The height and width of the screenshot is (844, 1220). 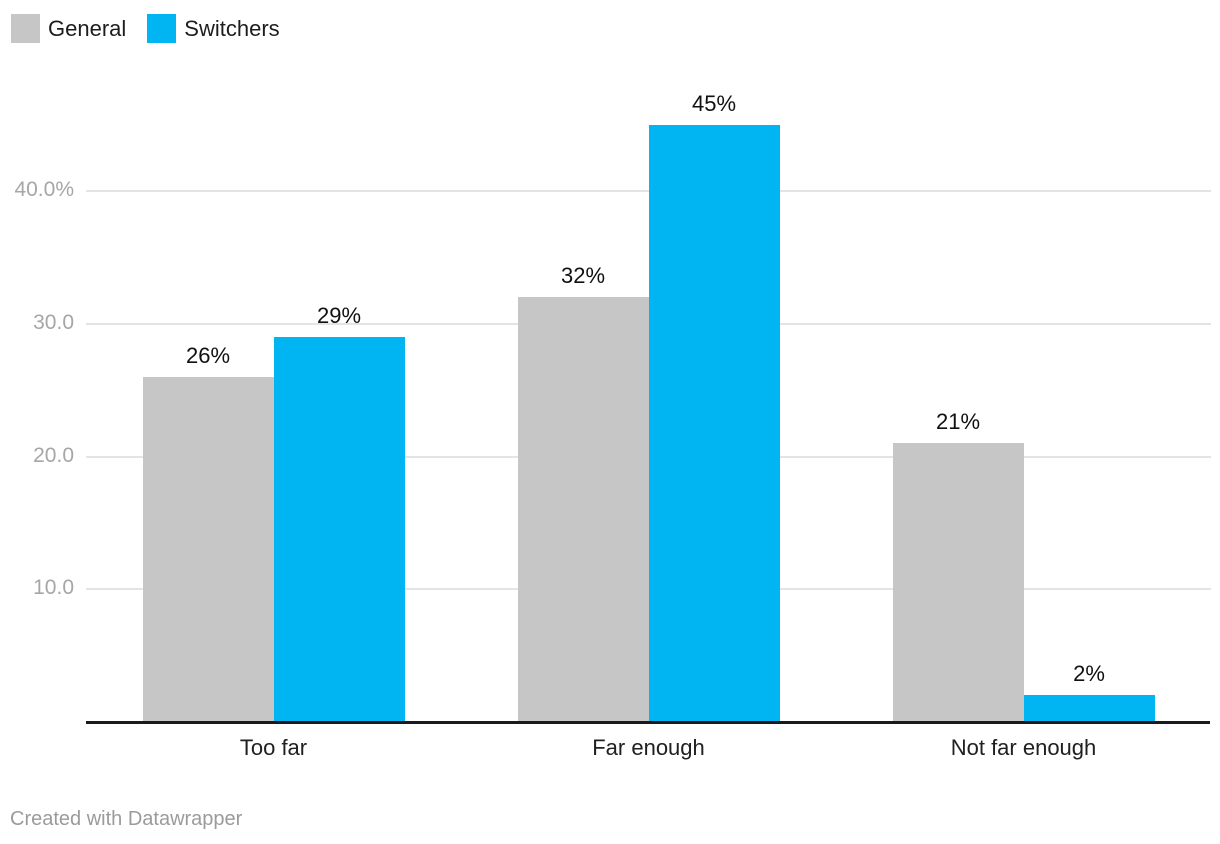 What do you see at coordinates (1023, 747) in the screenshot?
I see `x-axis-category-label: Not far enough` at bounding box center [1023, 747].